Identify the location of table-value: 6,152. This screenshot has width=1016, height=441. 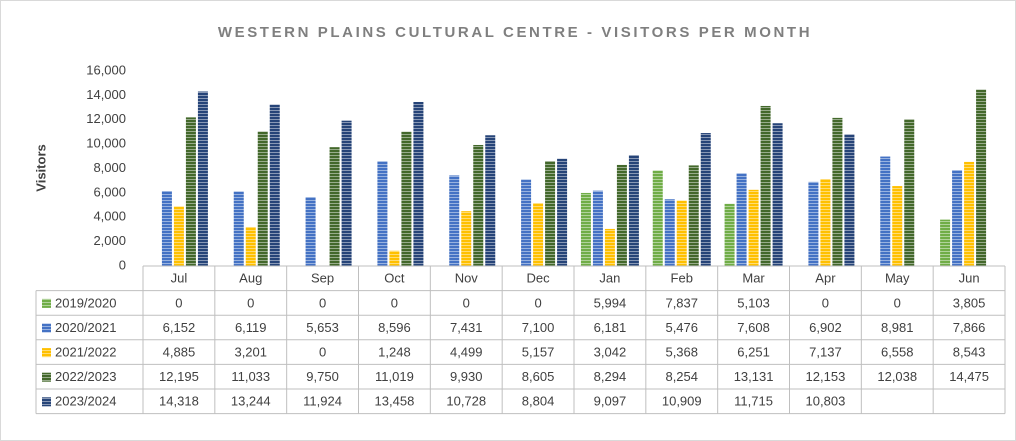
(179, 327).